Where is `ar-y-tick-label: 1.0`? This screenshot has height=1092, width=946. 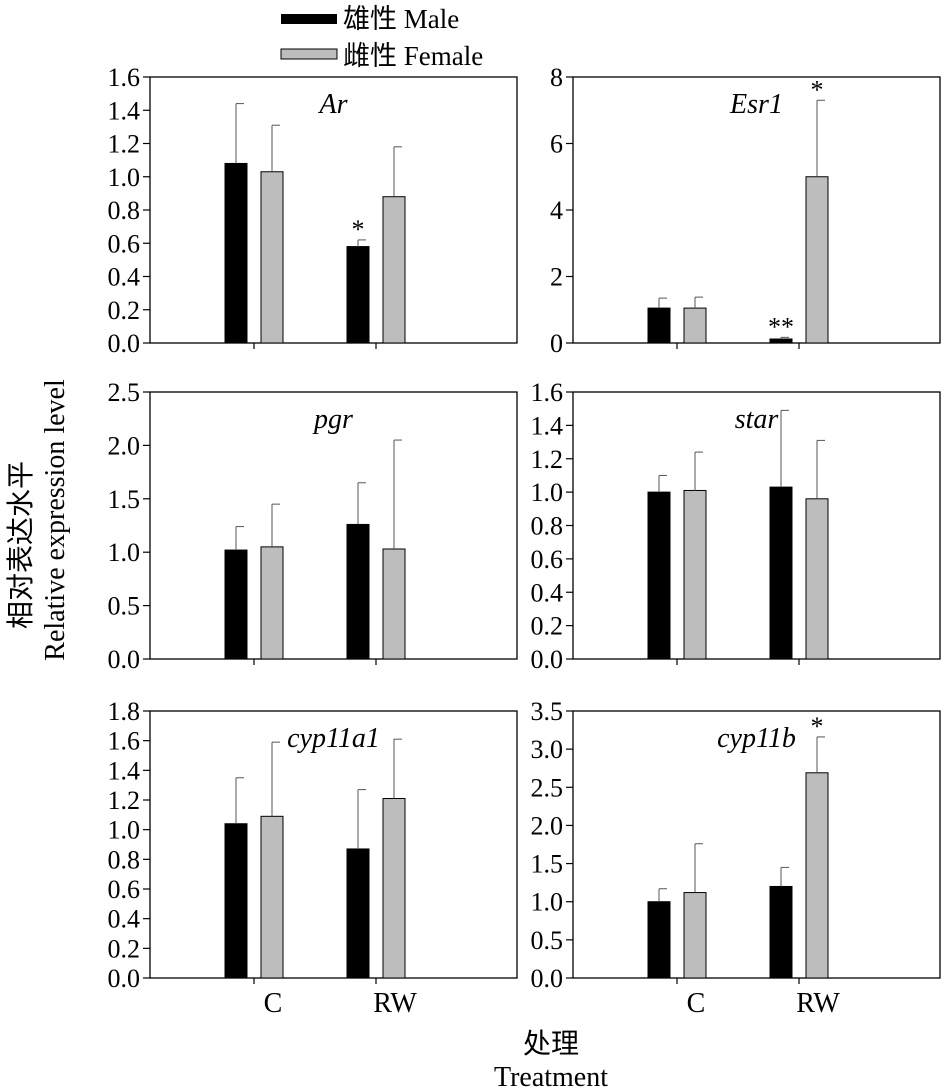 ar-y-tick-label: 1.0 is located at coordinates (124, 177).